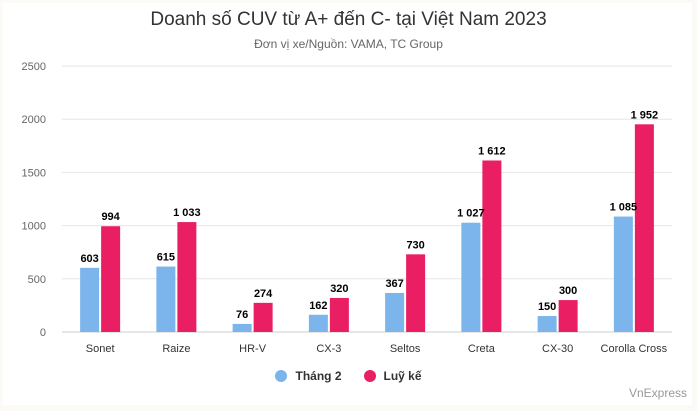  Describe the element at coordinates (318, 306) in the screenshot. I see `data-label: 162` at that location.